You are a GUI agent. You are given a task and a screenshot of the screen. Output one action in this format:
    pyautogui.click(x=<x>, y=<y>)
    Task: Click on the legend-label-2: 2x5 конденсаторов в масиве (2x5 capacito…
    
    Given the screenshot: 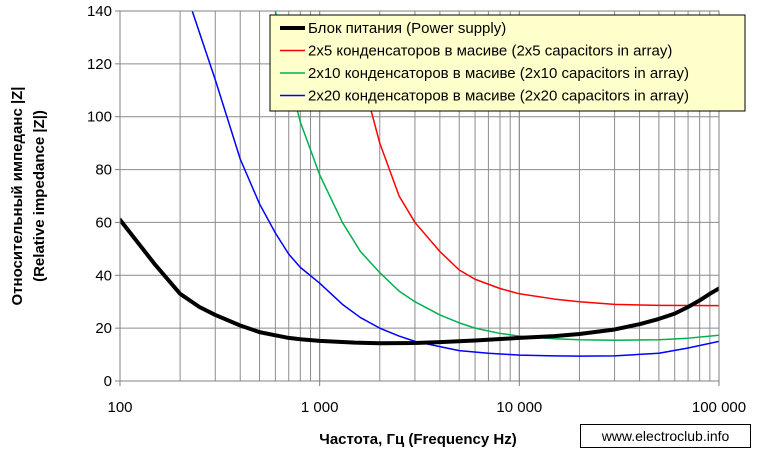 What is the action you would take?
    pyautogui.click(x=490, y=51)
    